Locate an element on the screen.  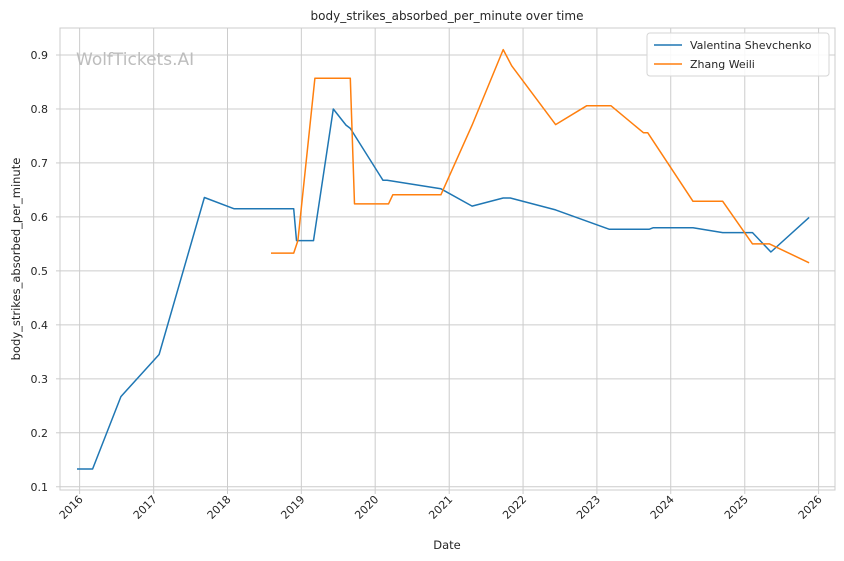
y-tick-label: 0.9 is located at coordinates (40, 55).